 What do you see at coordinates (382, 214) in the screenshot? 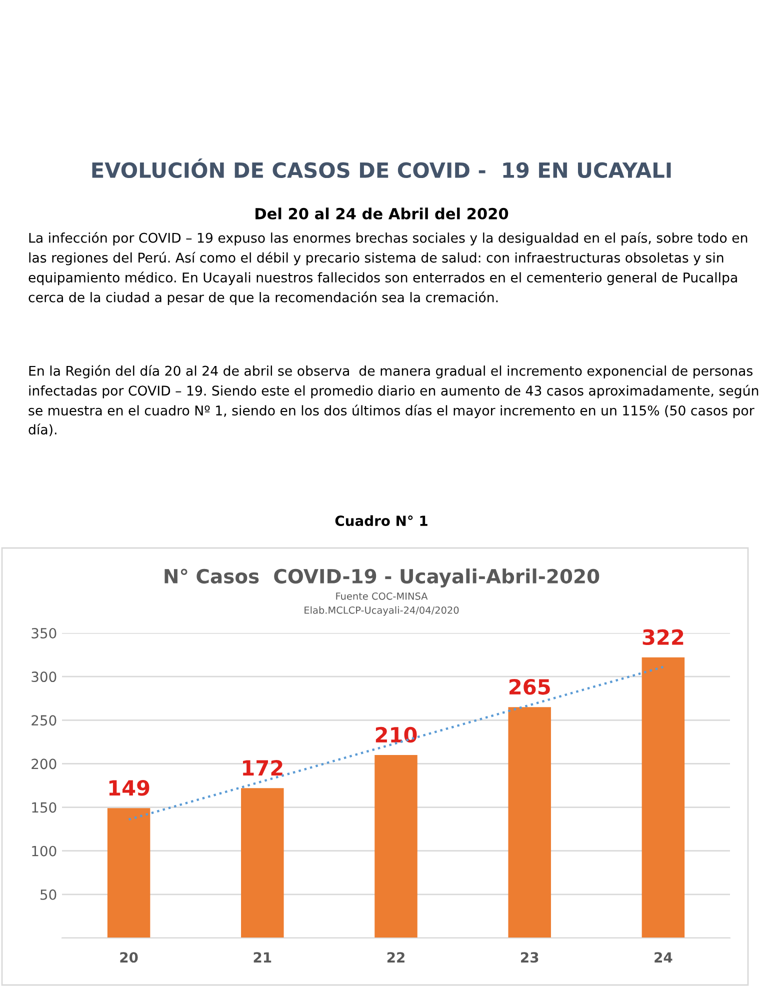
I see `chart-subtitle: Del 20 al 24 de Abril del 2020` at bounding box center [382, 214].